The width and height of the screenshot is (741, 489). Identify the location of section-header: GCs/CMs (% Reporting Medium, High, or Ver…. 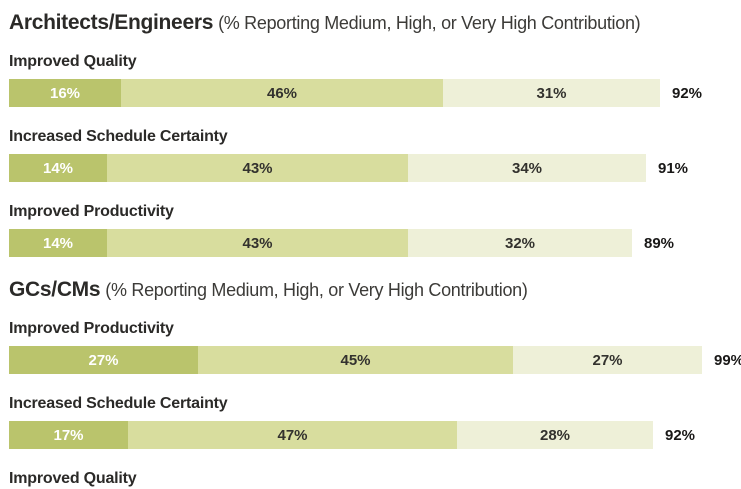
(375, 291).